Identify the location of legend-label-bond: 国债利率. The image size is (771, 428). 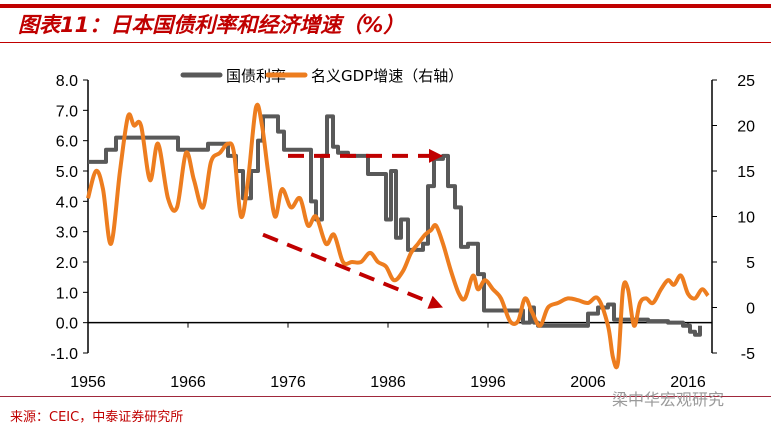
(256, 76).